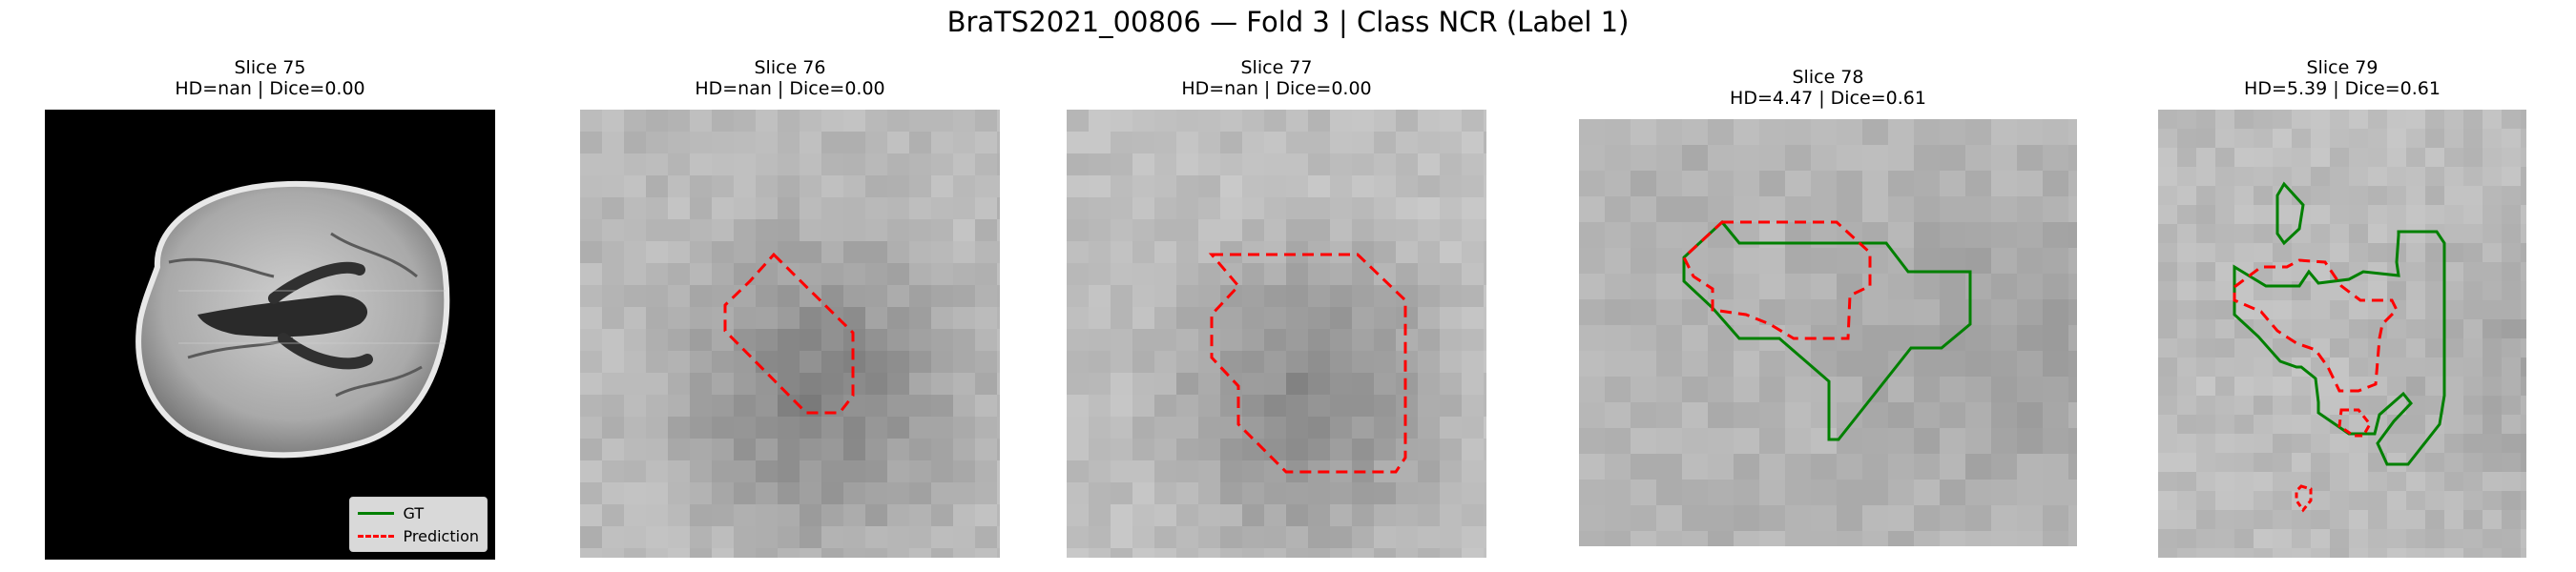 The width and height of the screenshot is (2576, 572). What do you see at coordinates (790, 67) in the screenshot?
I see `slice-label: Slice 76` at bounding box center [790, 67].